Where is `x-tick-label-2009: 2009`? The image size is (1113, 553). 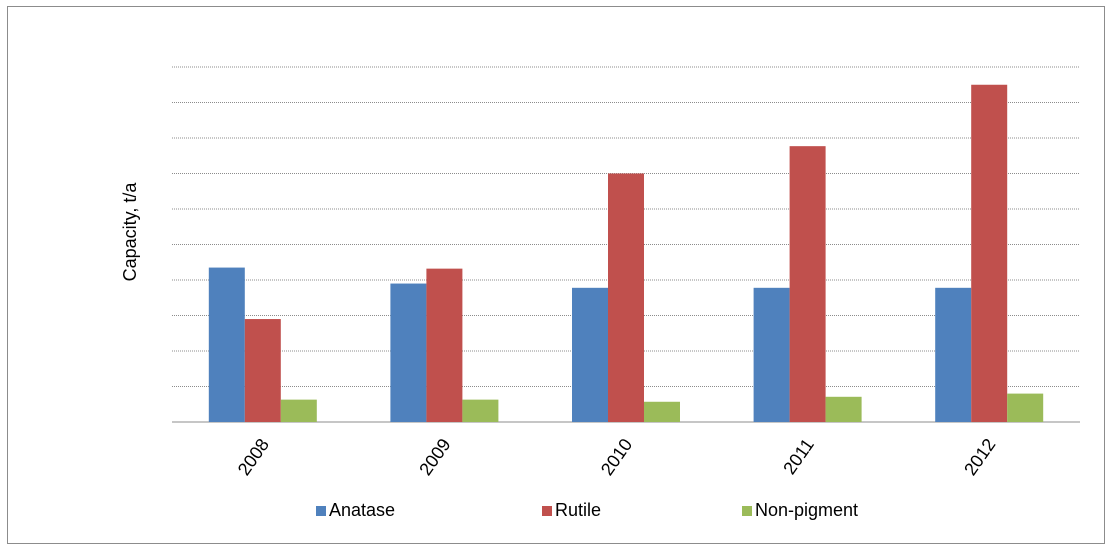
x-tick-label-2009: 2009 is located at coordinates (434, 457).